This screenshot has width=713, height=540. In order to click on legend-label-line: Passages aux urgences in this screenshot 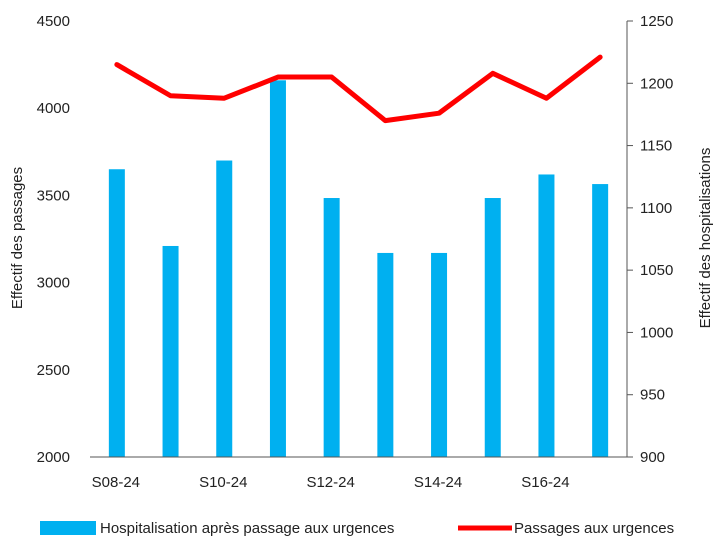, I will do `click(594, 528)`.